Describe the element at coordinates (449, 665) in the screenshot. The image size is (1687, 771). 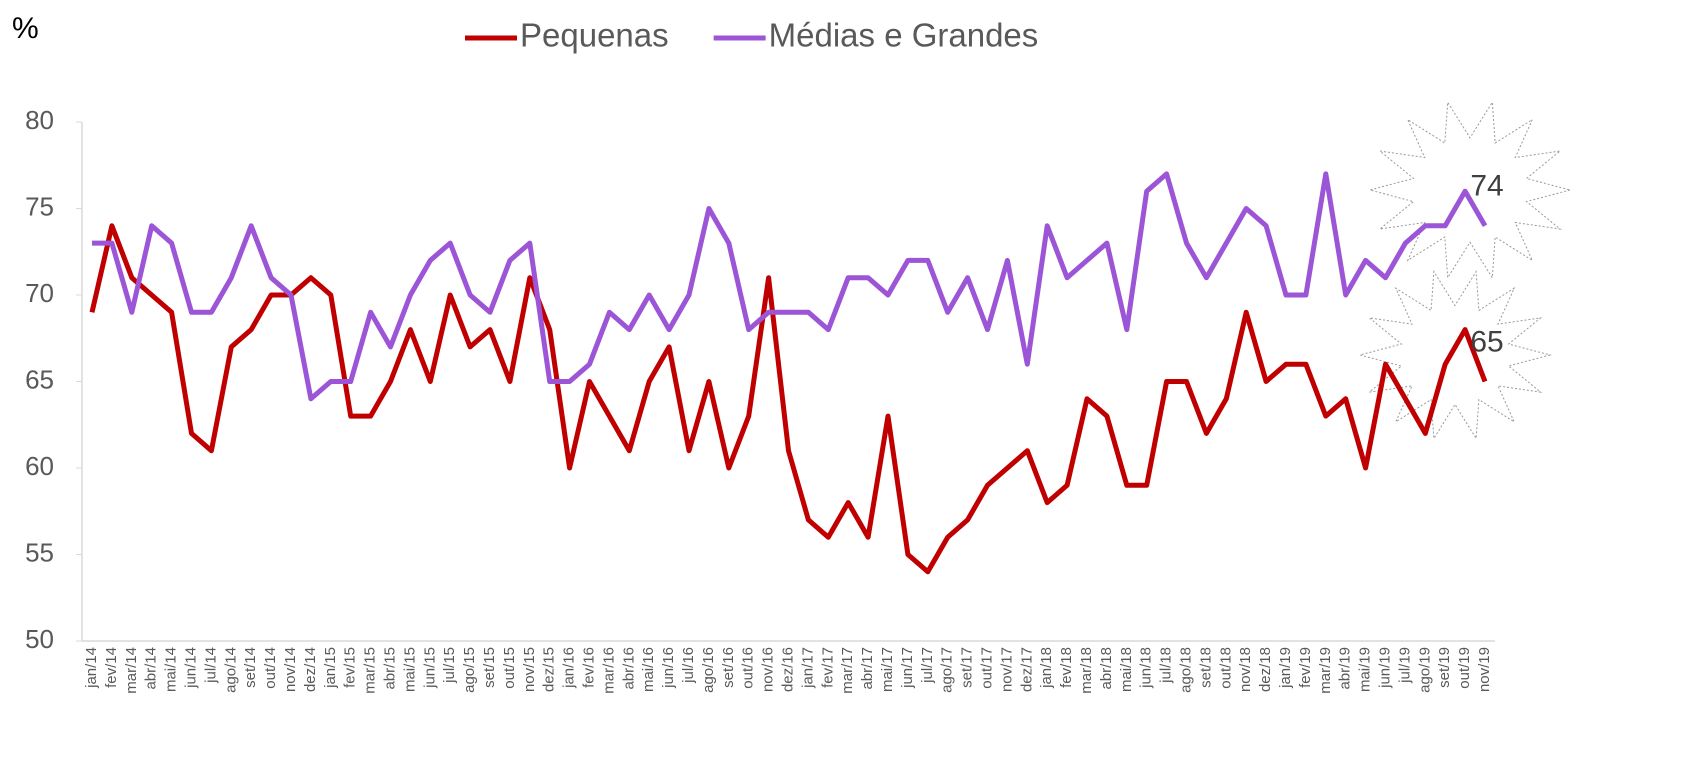
I see `x-tick-label: jul/15` at that location.